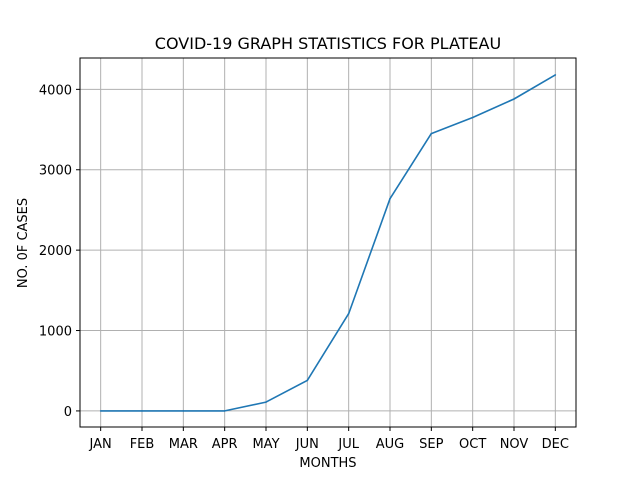 The width and height of the screenshot is (640, 480). I want to click on y-tick-label: 2000, so click(55, 251).